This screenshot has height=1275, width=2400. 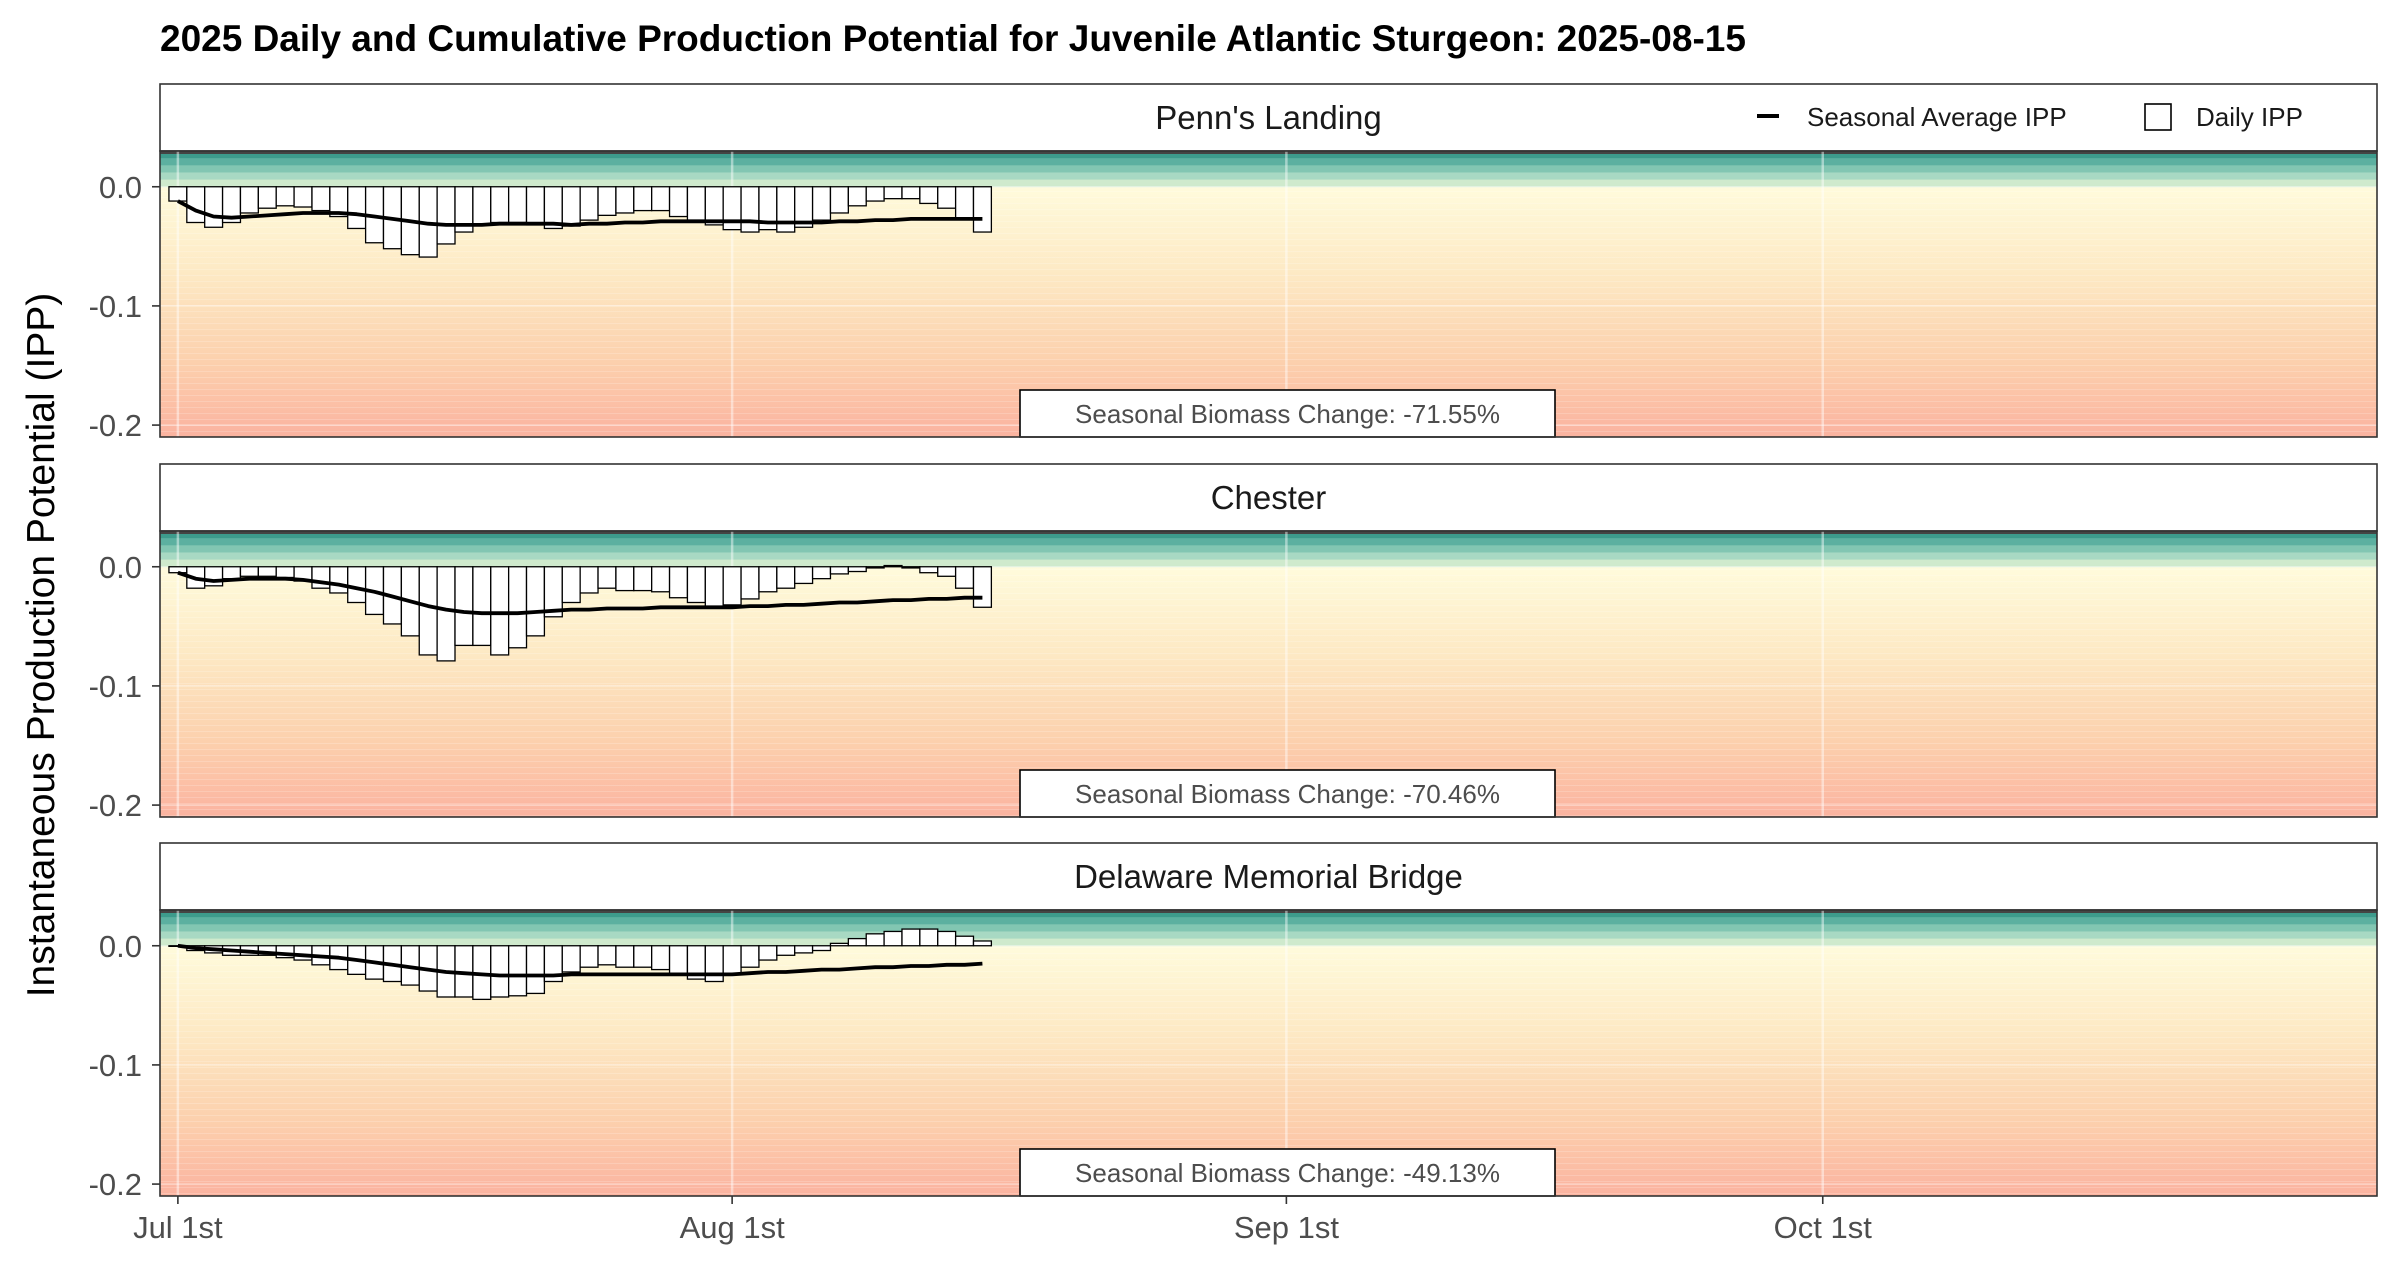 What do you see at coordinates (1937, 117) in the screenshot?
I see `legend-line-label: Seasonal Average IPP` at bounding box center [1937, 117].